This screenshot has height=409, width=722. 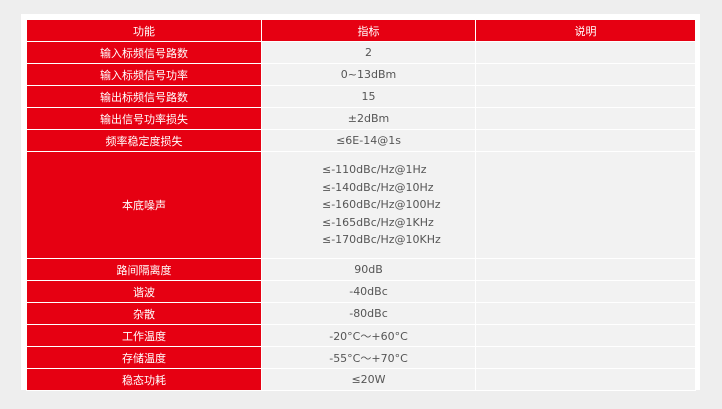 I want to click on row-spec: -80dBc, so click(x=368, y=313).